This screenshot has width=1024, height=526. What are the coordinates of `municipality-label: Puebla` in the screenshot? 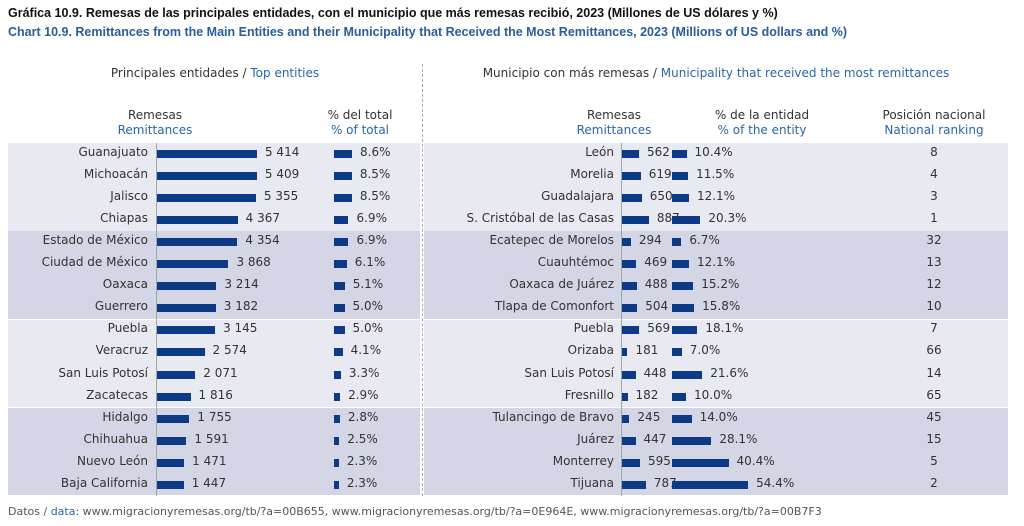 It's located at (593, 328).